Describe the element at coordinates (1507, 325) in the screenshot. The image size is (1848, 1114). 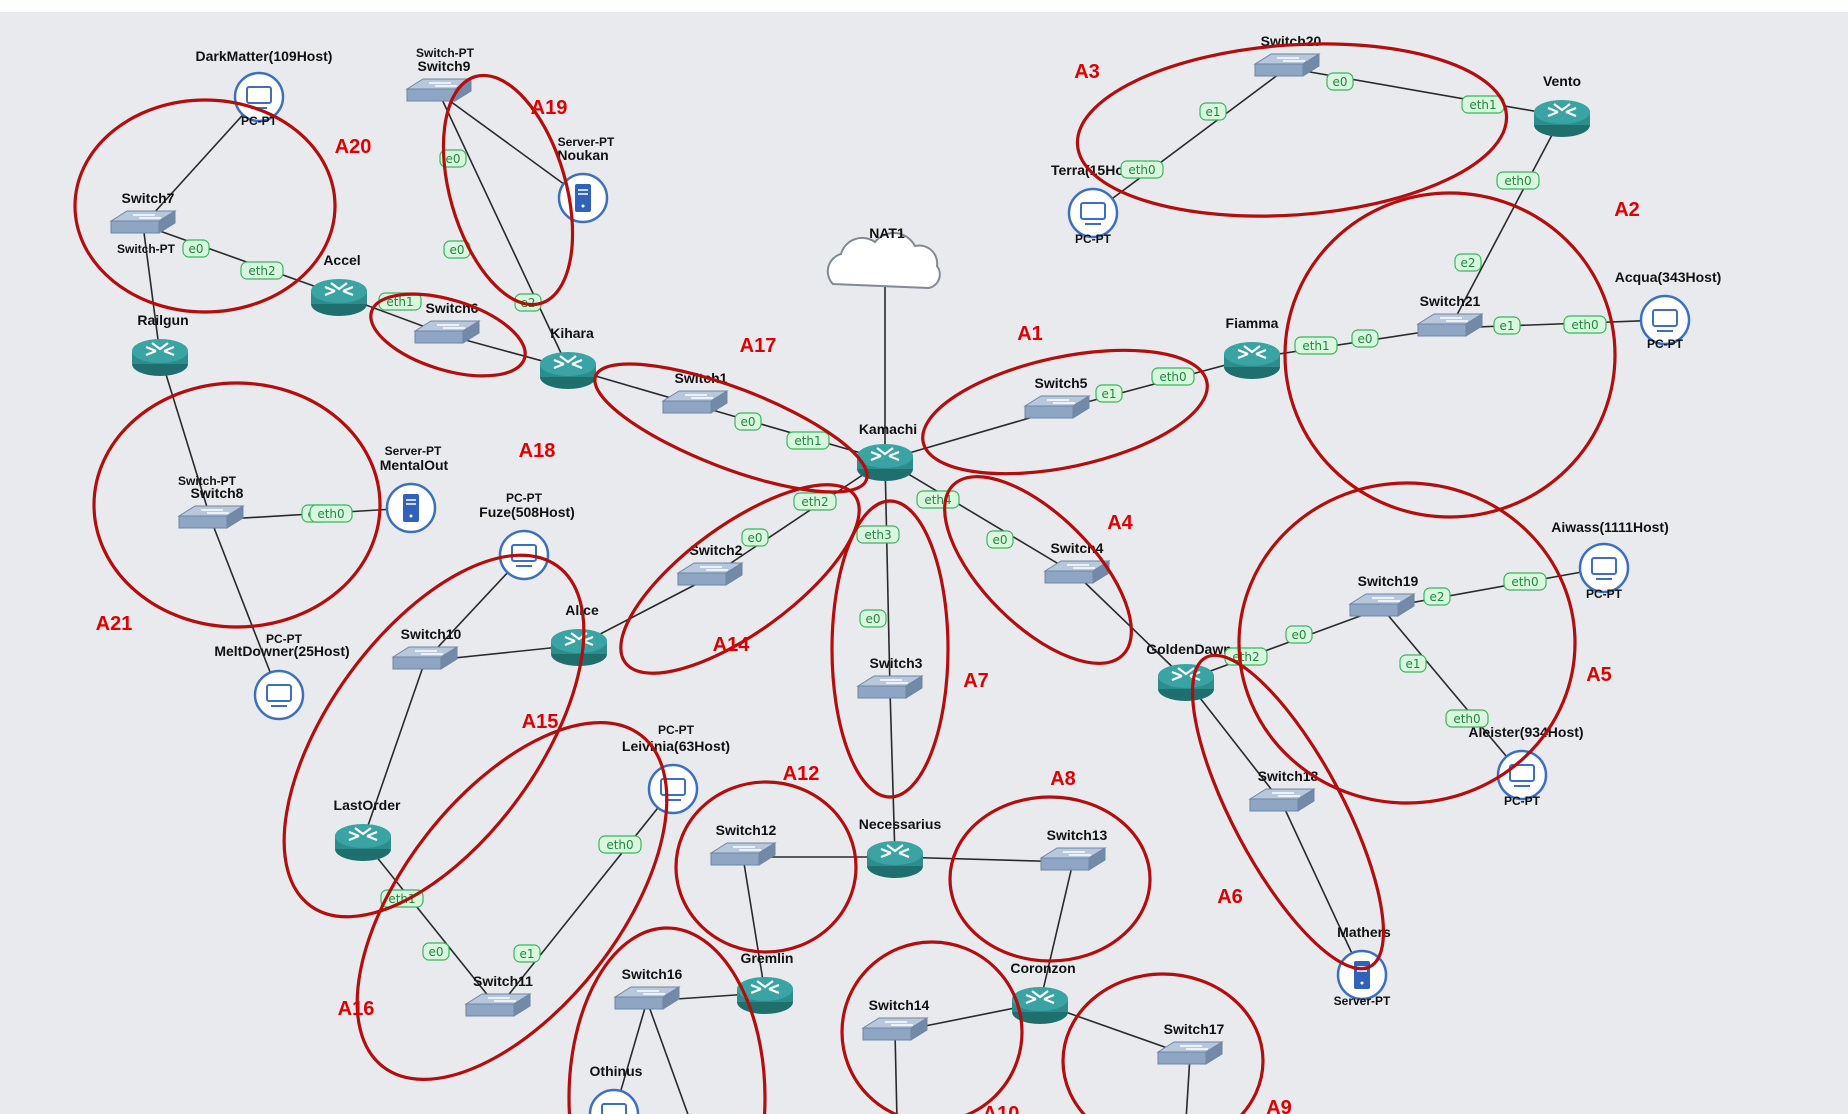
I see `port-badge: e1` at that location.